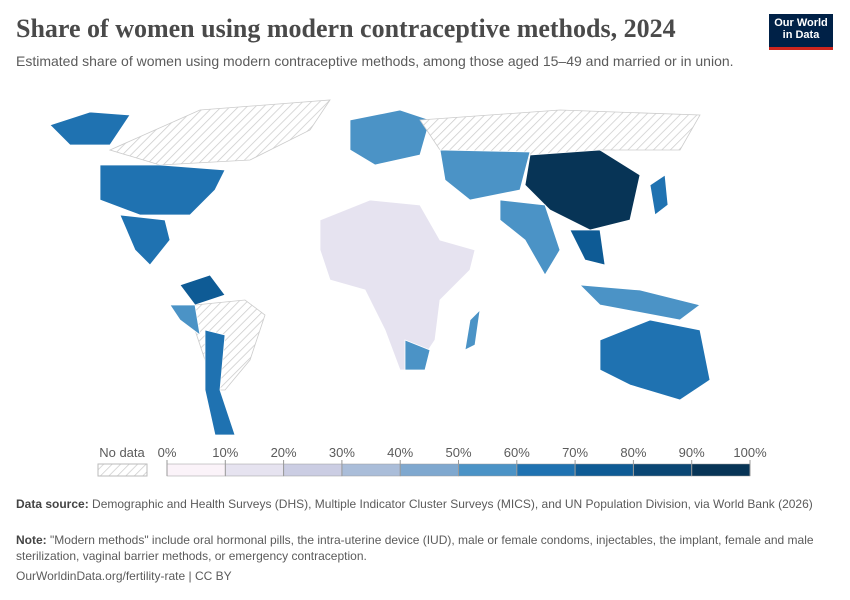 This screenshot has height=600, width=850. I want to click on legend-tick-label: 60%, so click(517, 452).